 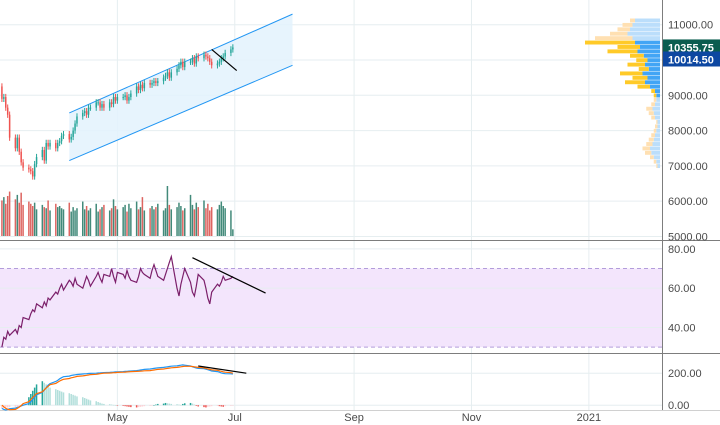 What do you see at coordinates (229, 275) in the screenshot?
I see `rsi-trendline` at bounding box center [229, 275].